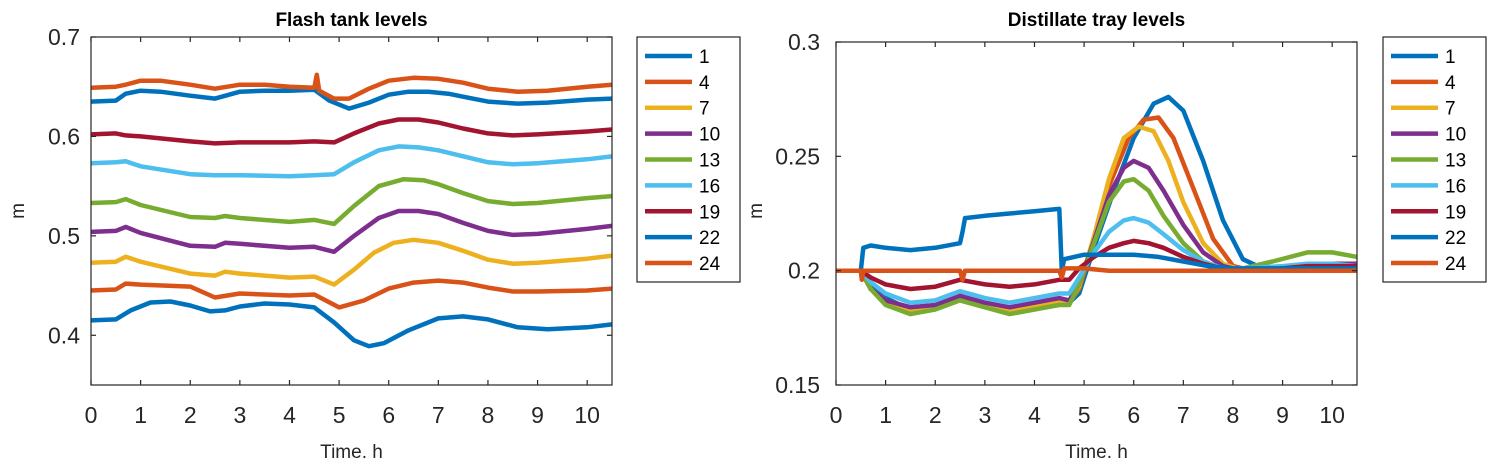  Describe the element at coordinates (64, 37) in the screenshot. I see `y-tick-label: 0.7` at that location.